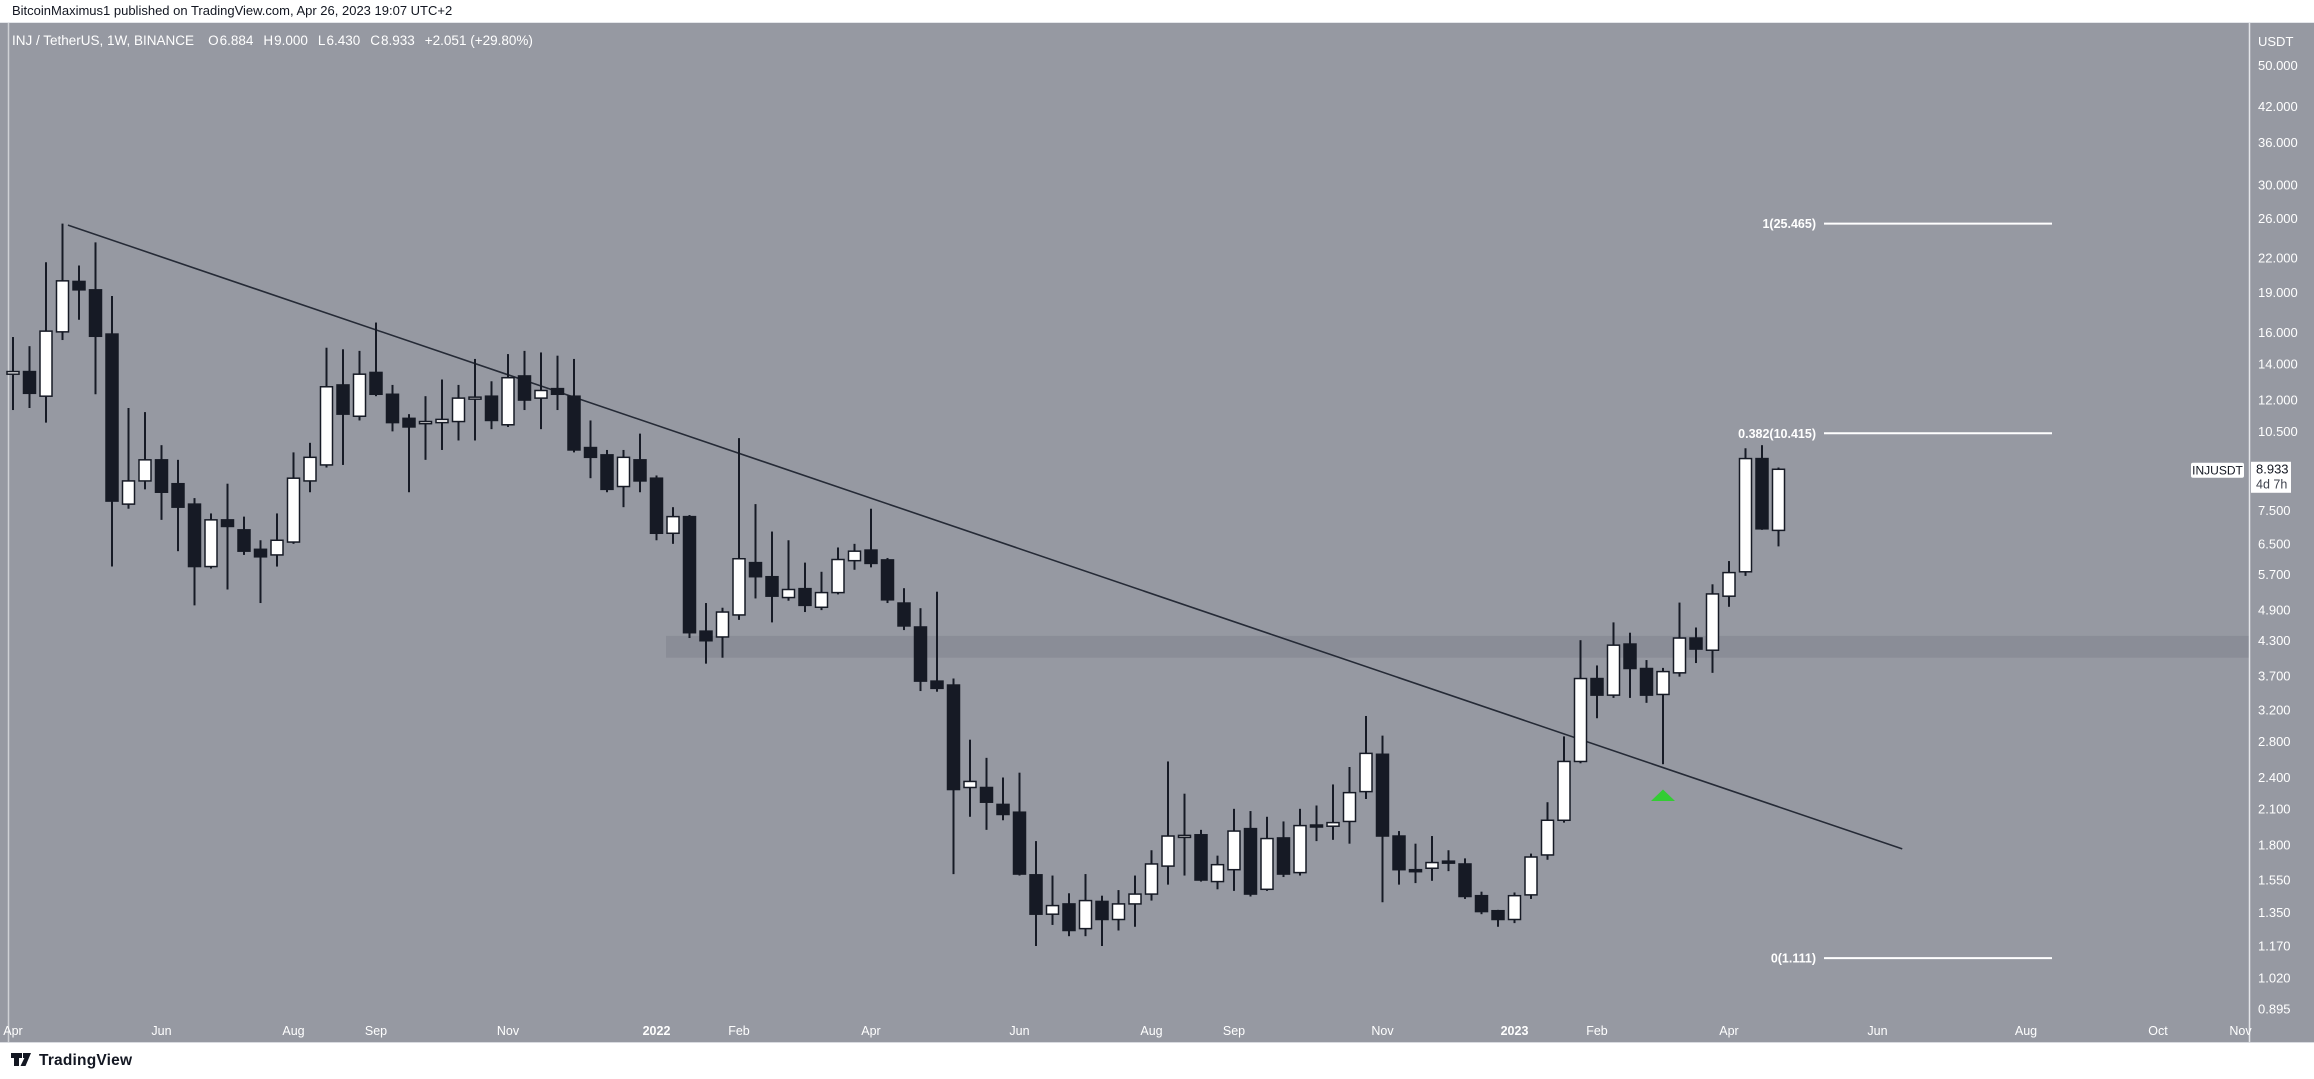 This screenshot has width=2314, height=1079. What do you see at coordinates (2274, 844) in the screenshot?
I see `price-tick-label: 1.800` at bounding box center [2274, 844].